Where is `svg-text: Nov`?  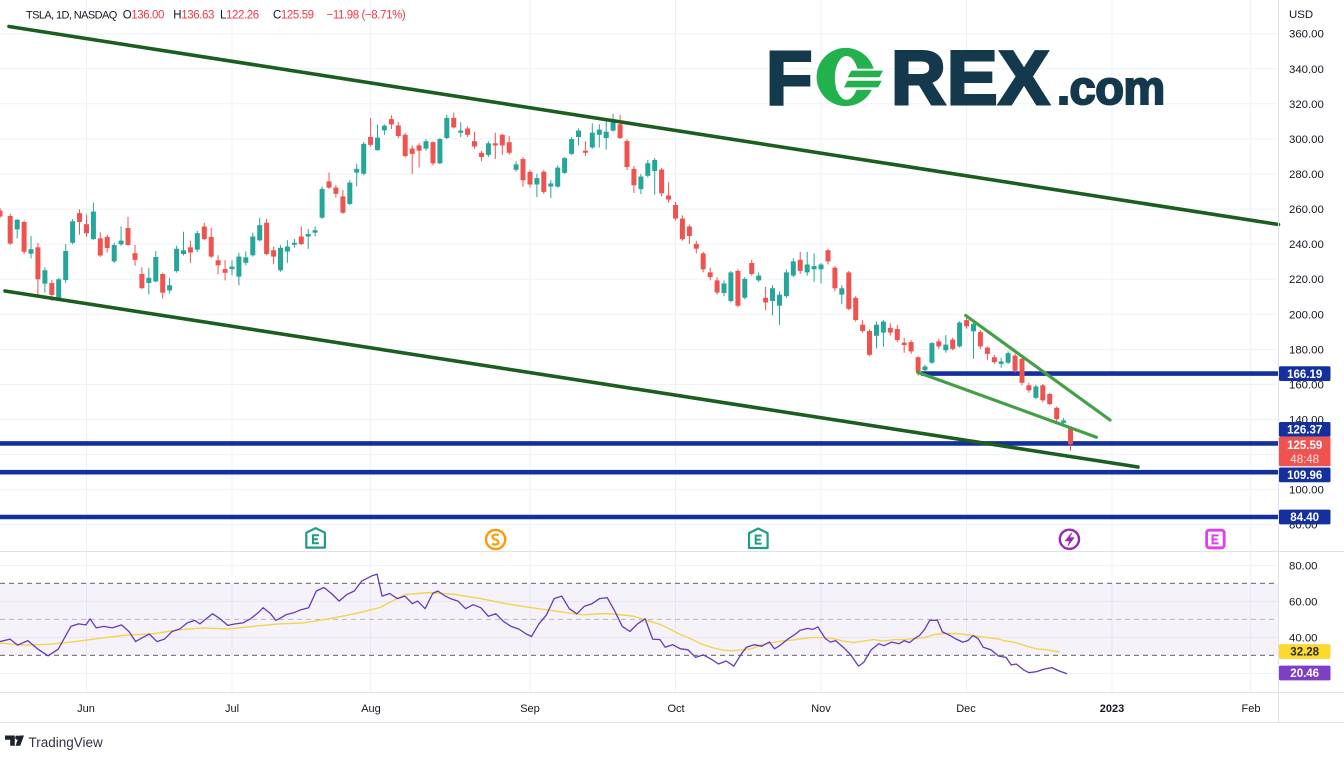 svg-text: Nov is located at coordinates (821, 709).